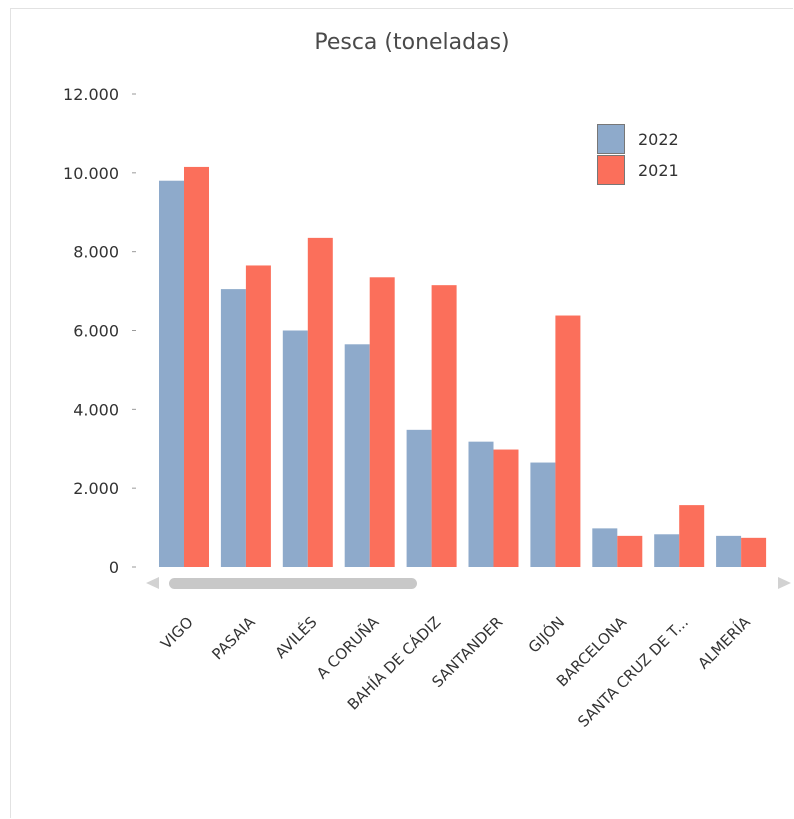 The height and width of the screenshot is (819, 794). What do you see at coordinates (96, 488) in the screenshot?
I see `y-tick-label: 2.000` at bounding box center [96, 488].